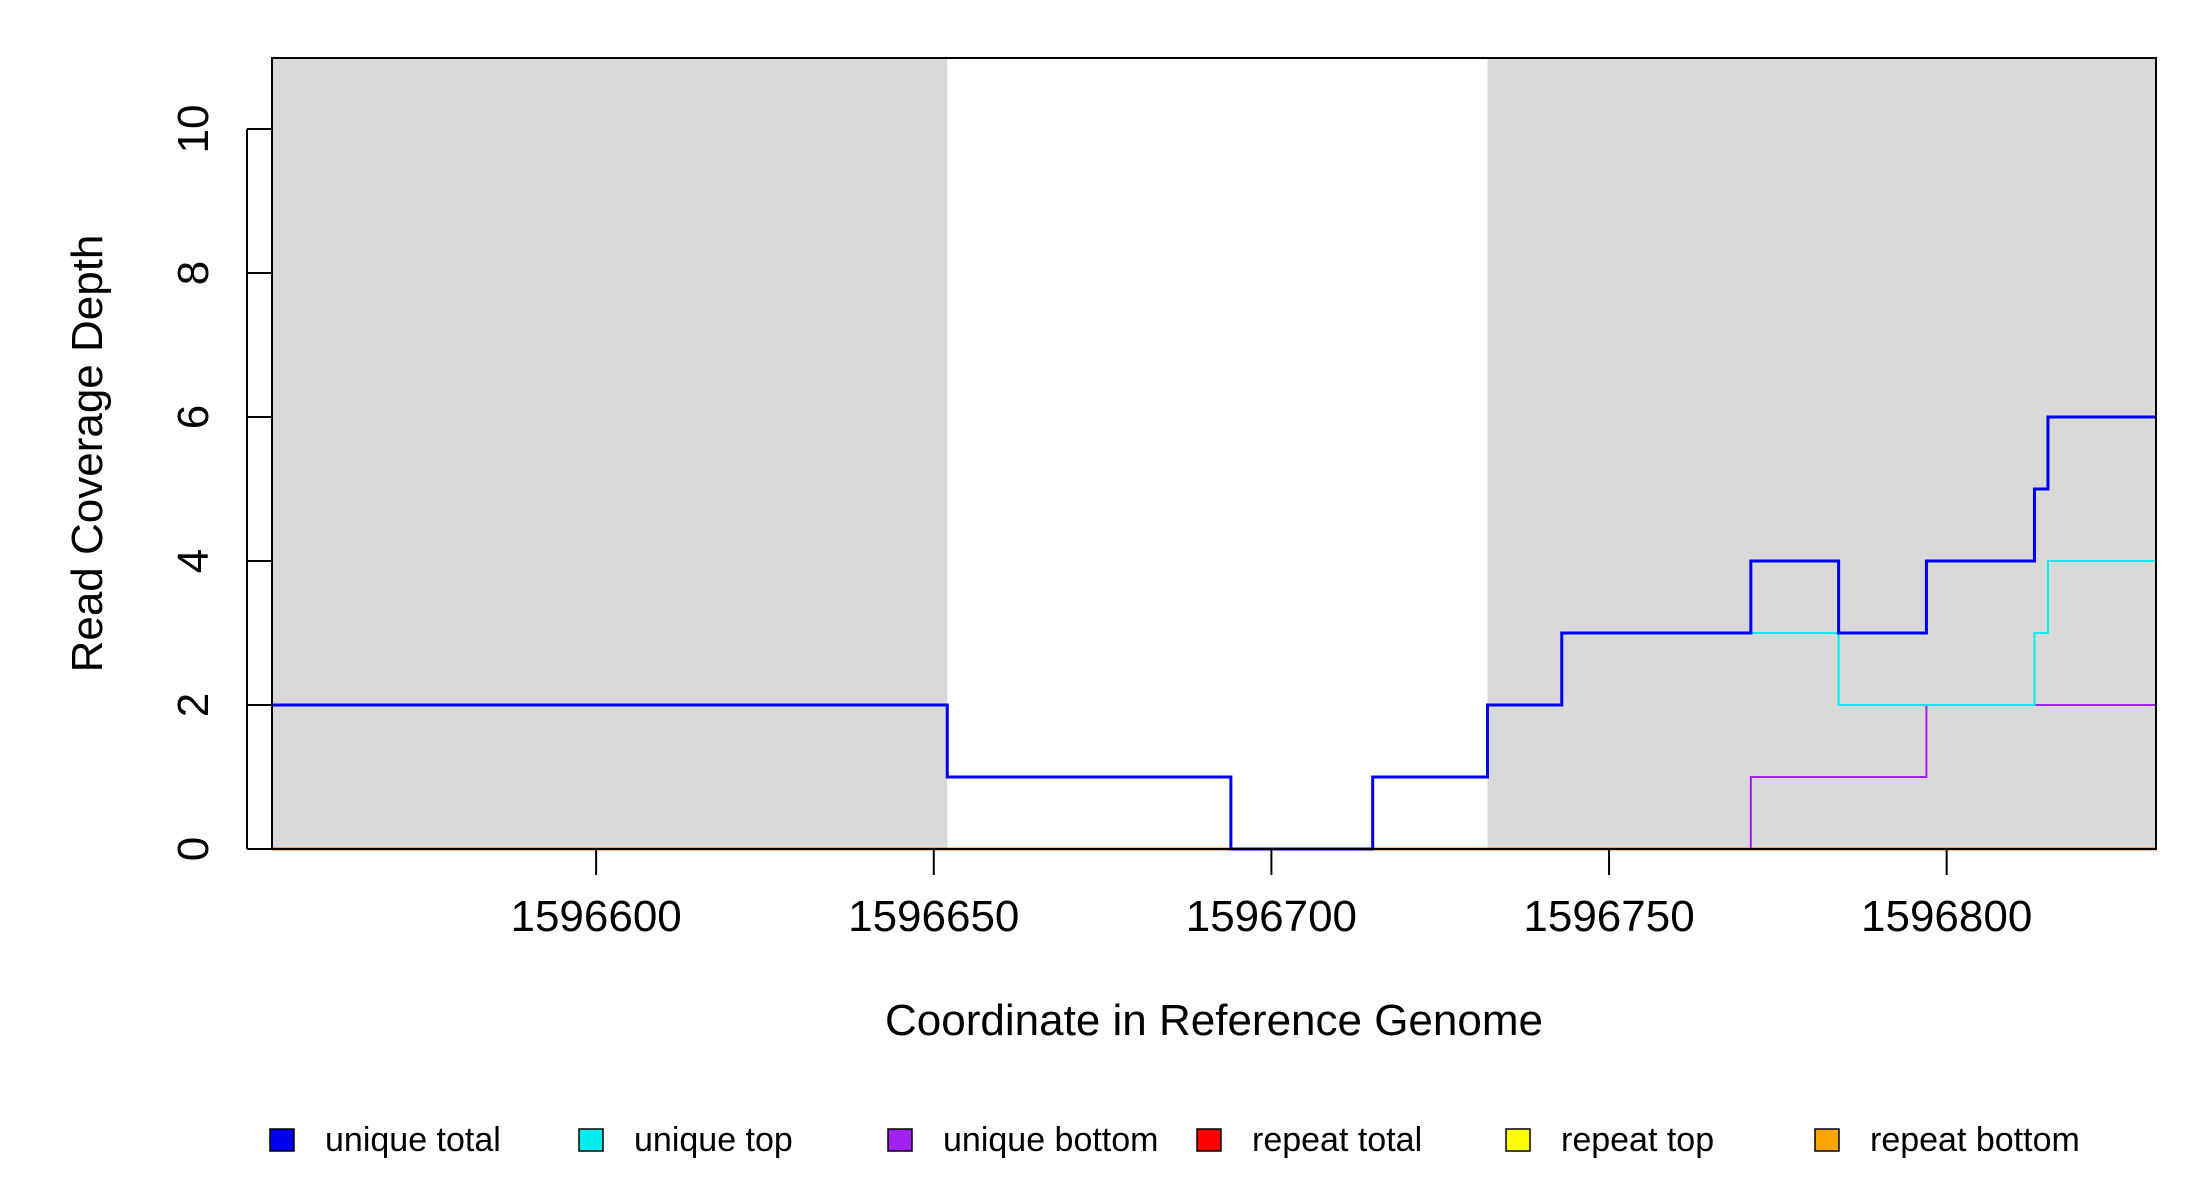 The width and height of the screenshot is (2200, 1200). Describe the element at coordinates (595, 916) in the screenshot. I see `x-tick-label: 1596600` at that location.